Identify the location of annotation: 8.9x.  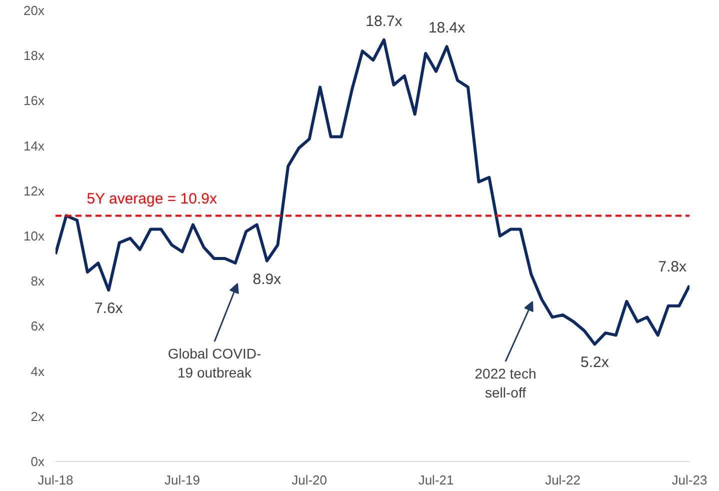
(267, 279).